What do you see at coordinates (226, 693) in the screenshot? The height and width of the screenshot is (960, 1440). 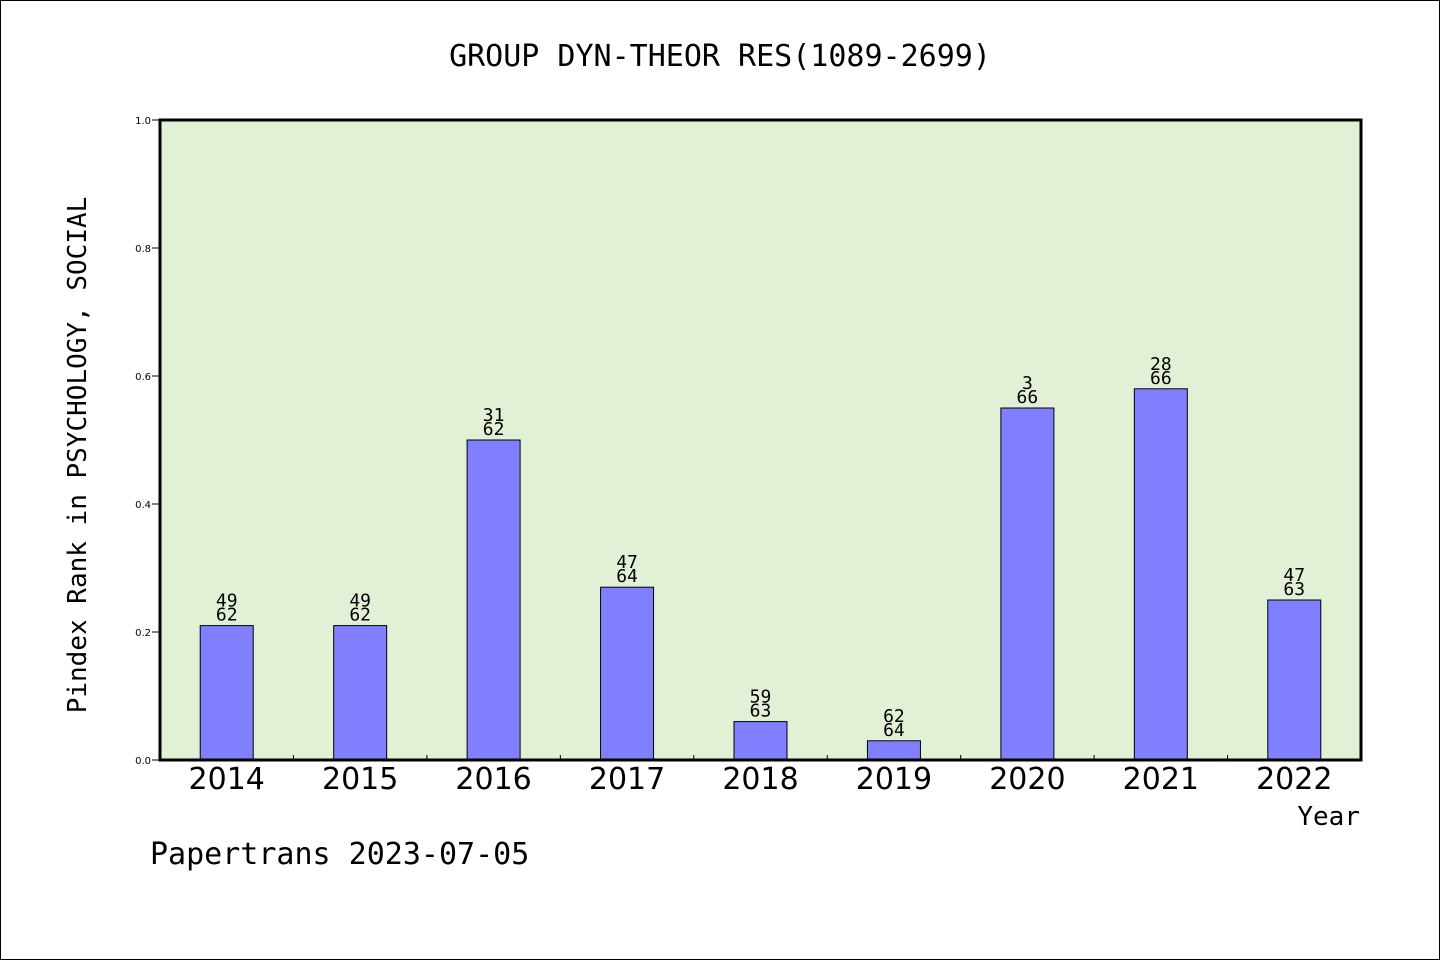 I see `bar-2014` at bounding box center [226, 693].